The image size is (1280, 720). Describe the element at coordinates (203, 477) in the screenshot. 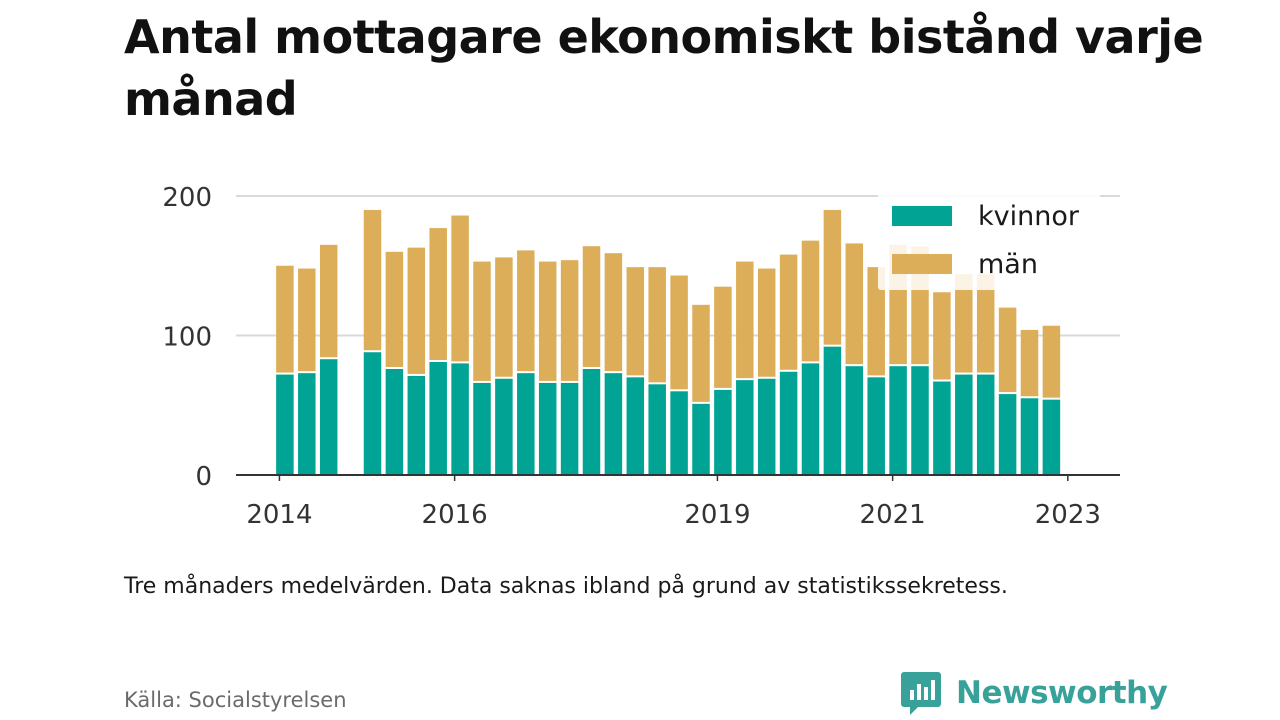

I see `y-tick-label-0: 0` at that location.